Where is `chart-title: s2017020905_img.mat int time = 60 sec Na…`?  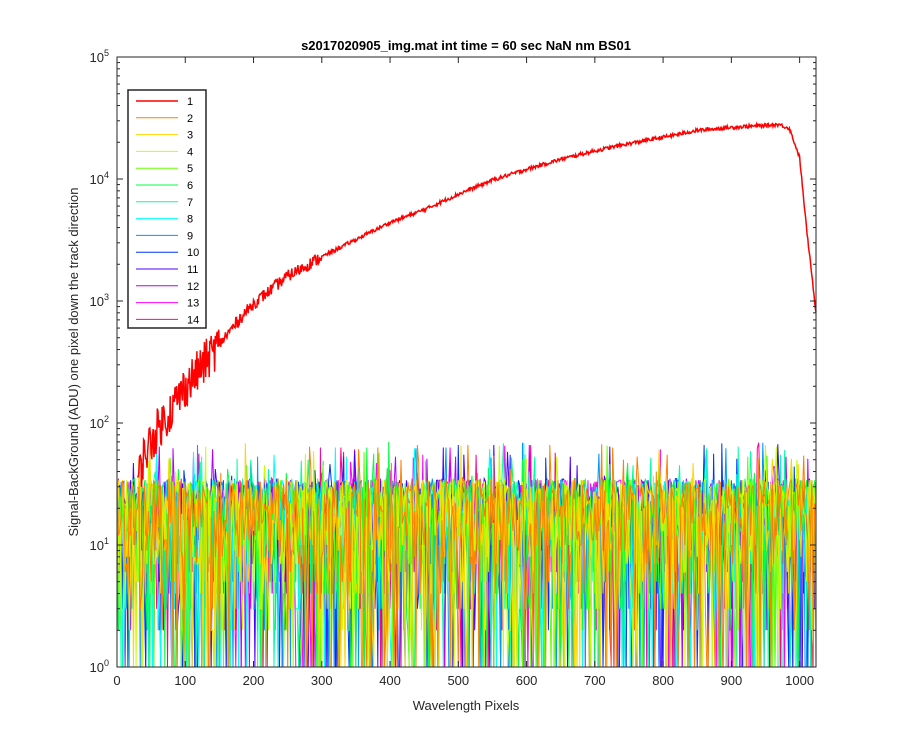
chart-title: s2017020905_img.mat int time = 60 sec Na… is located at coordinates (466, 45).